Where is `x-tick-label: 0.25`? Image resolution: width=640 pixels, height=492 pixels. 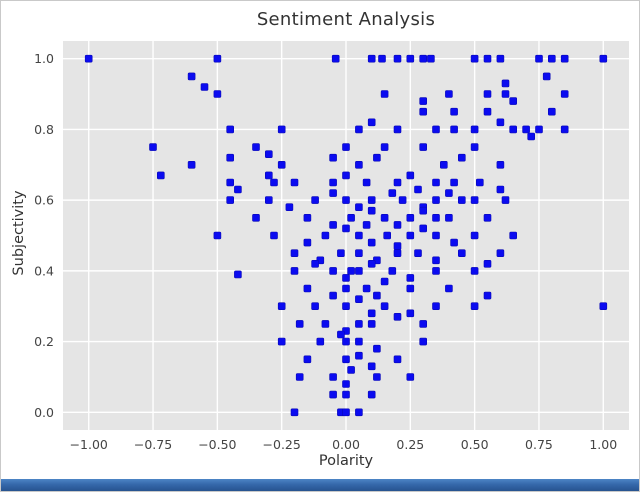
x-tick-label: 0.25 is located at coordinates (410, 444).